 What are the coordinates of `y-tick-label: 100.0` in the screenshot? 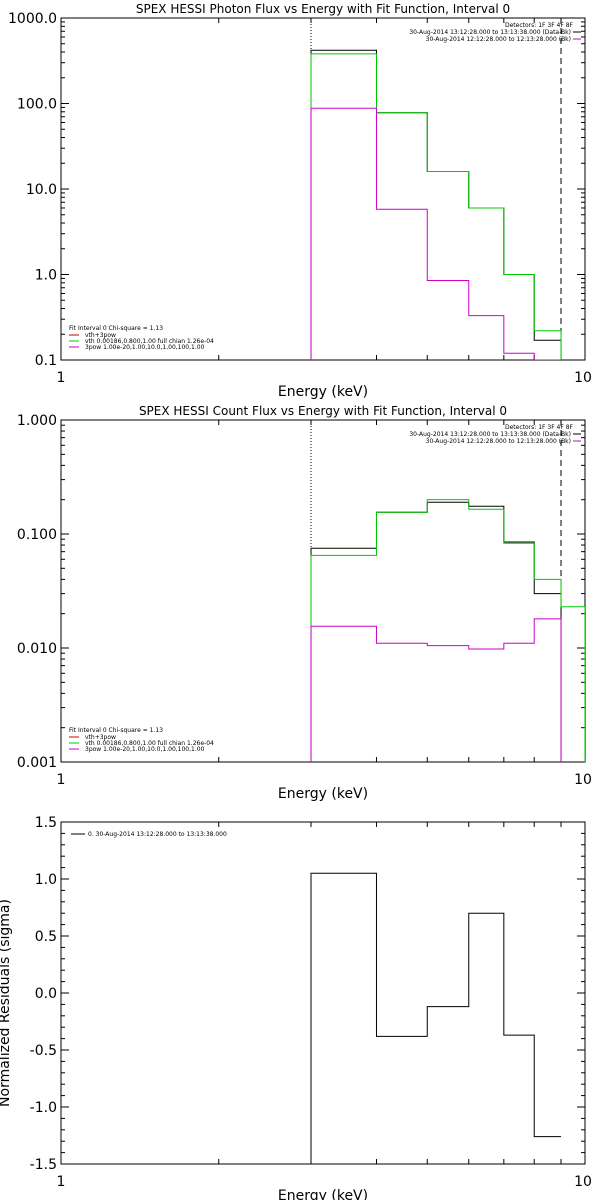 It's located at (37, 105).